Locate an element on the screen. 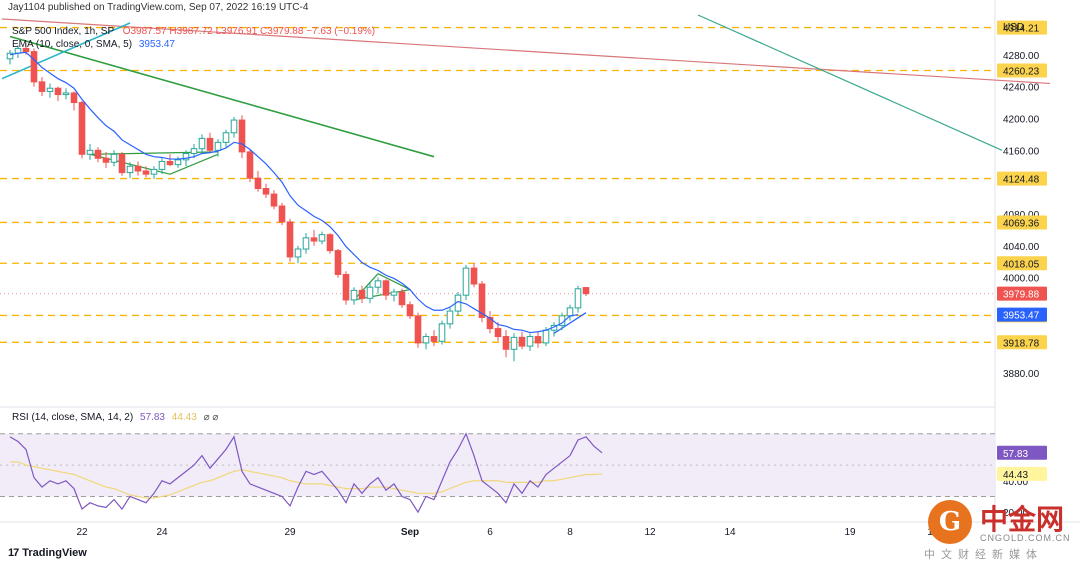 Image resolution: width=1080 pixels, height=570 pixels. rsi-tick-label: 40.00 is located at coordinates (1015, 482).